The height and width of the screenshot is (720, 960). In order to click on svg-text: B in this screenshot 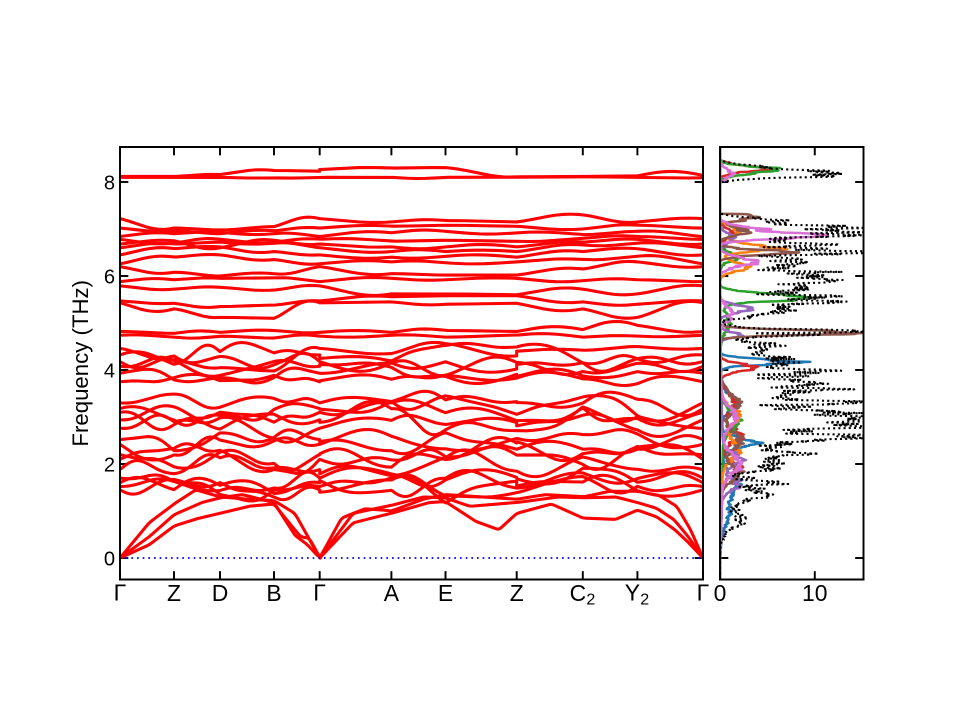, I will do `click(273, 593)`.